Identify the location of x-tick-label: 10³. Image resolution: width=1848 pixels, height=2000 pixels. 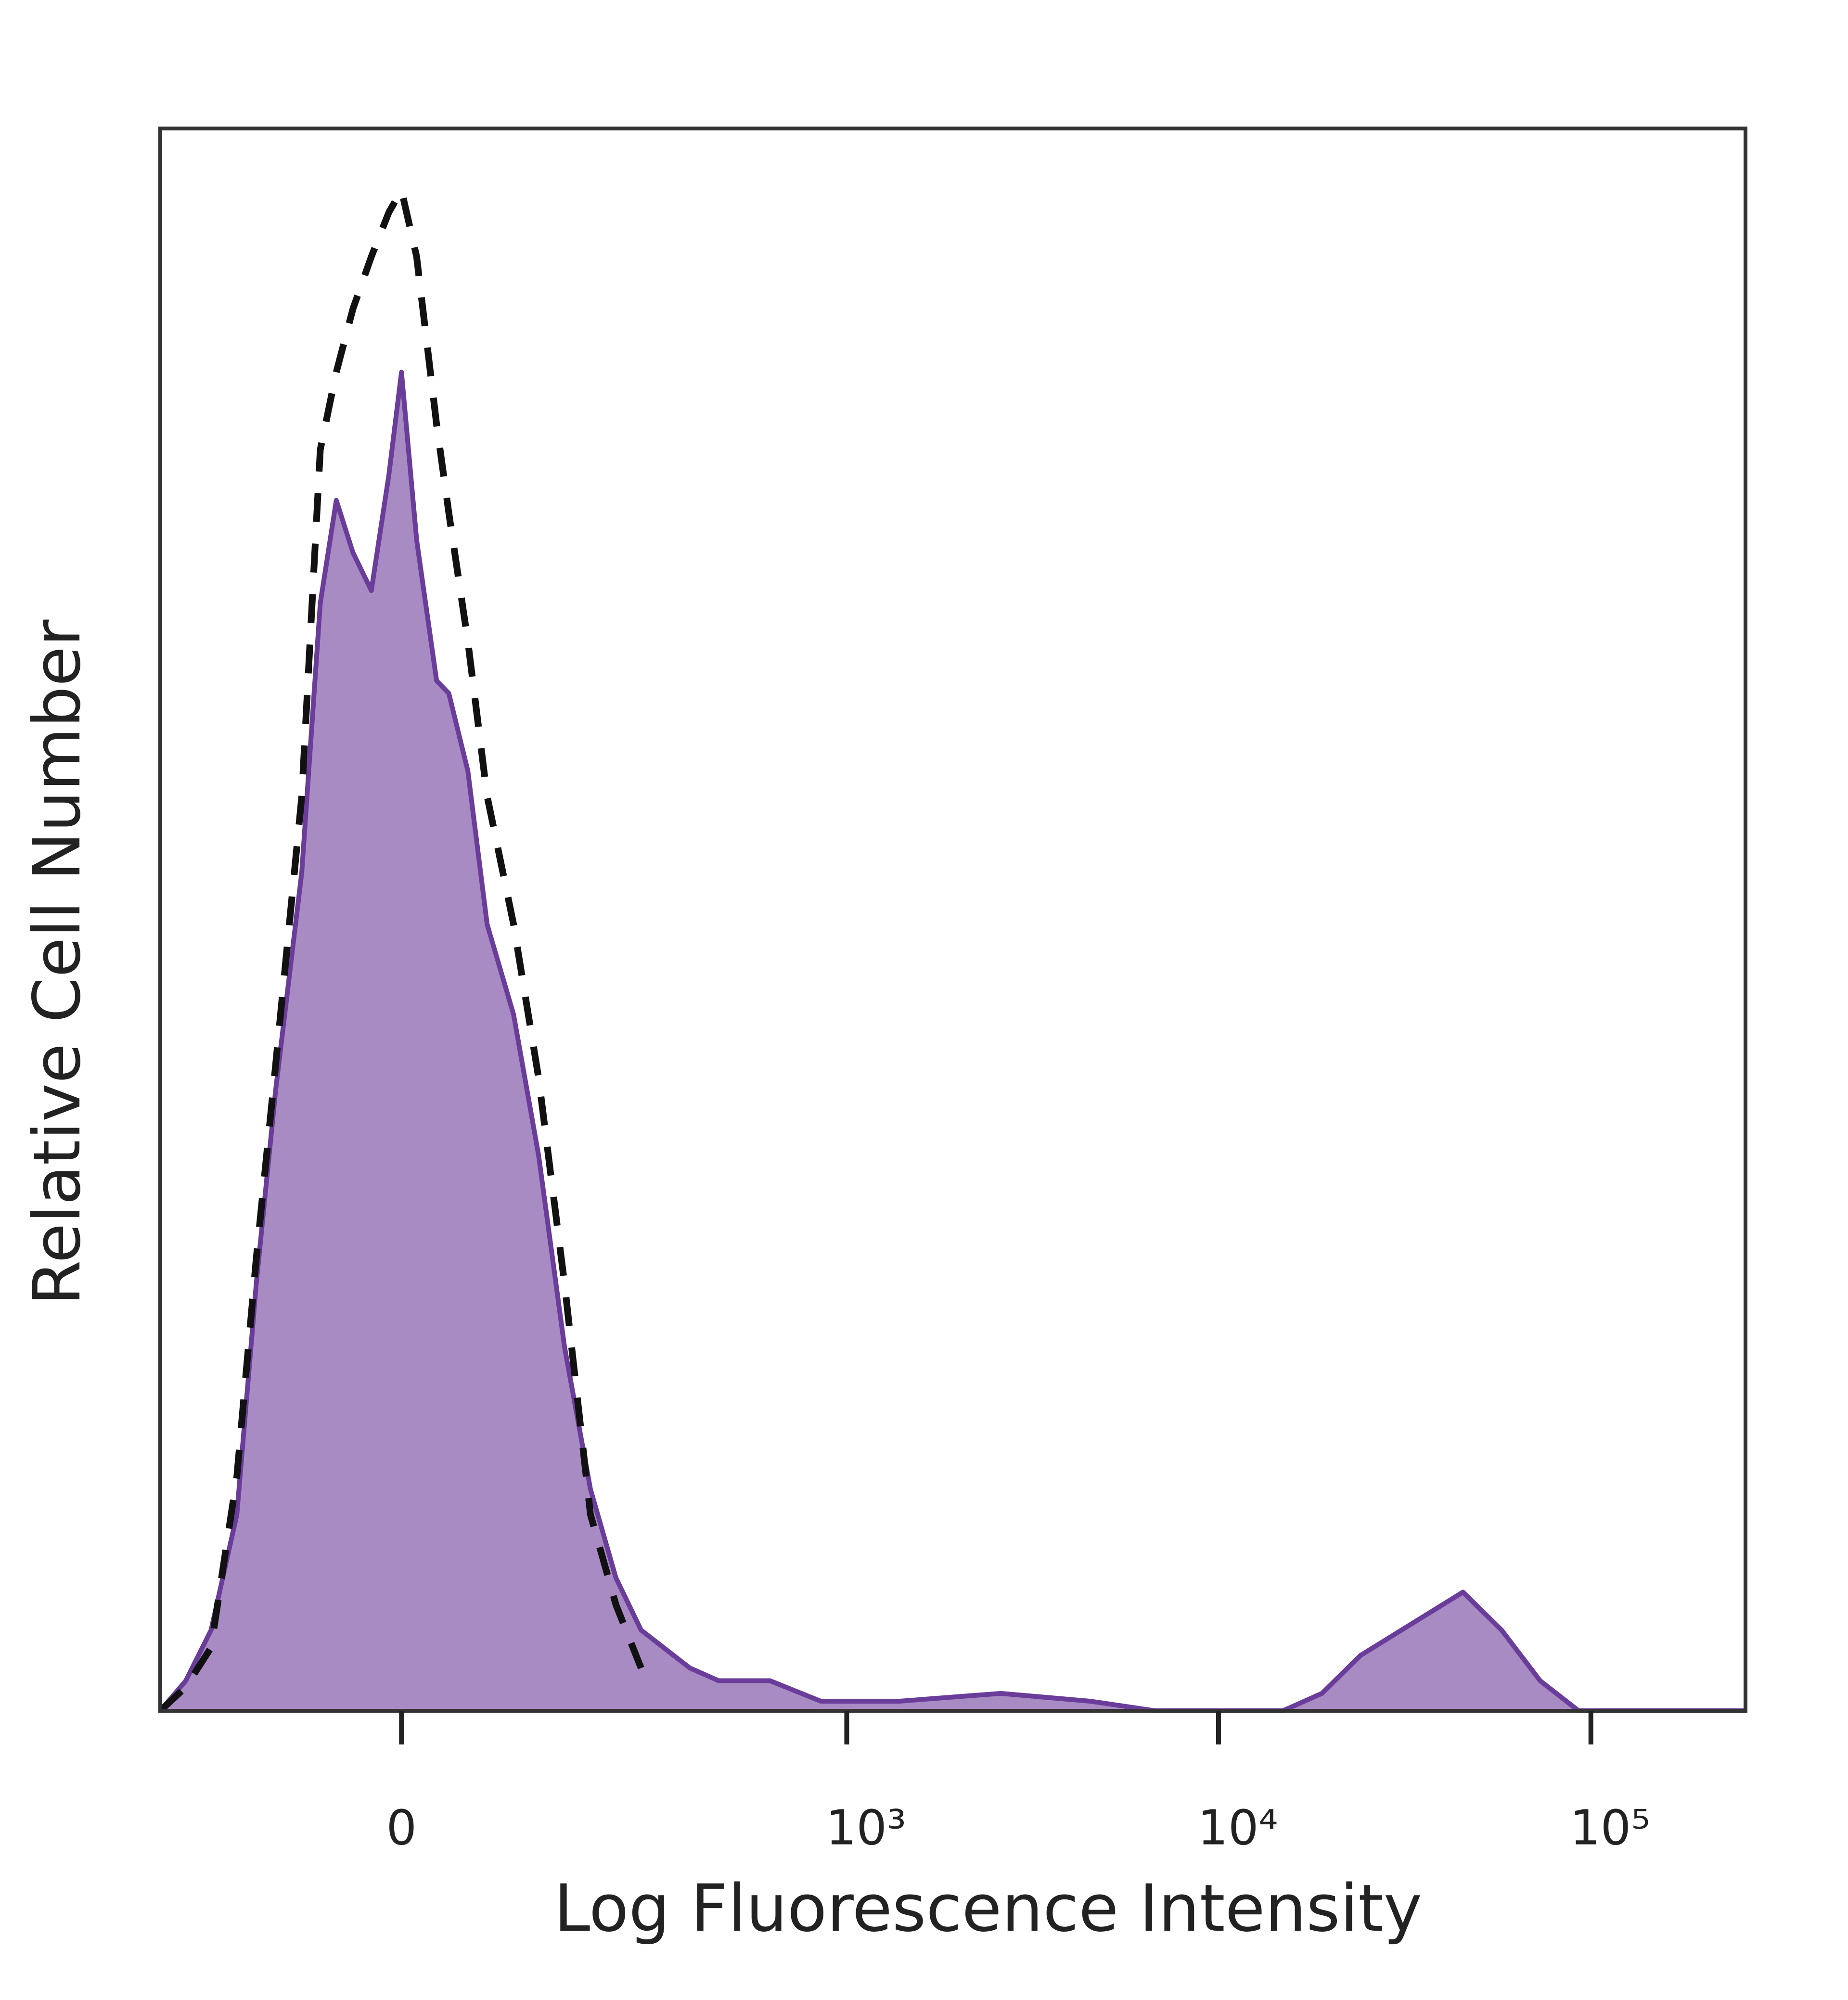
(866, 1827).